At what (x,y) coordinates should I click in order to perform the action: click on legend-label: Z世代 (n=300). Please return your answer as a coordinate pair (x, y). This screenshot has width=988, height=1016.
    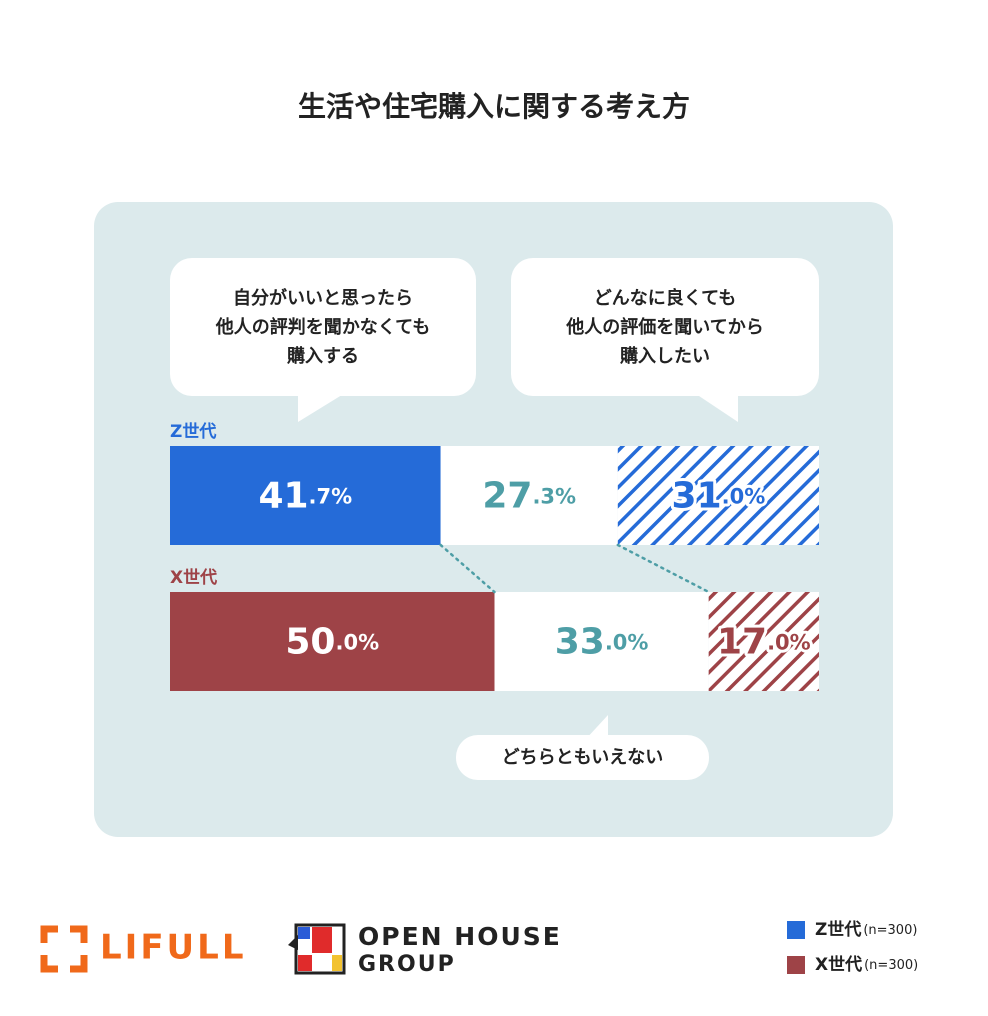
    Looking at the image, I should click on (866, 929).